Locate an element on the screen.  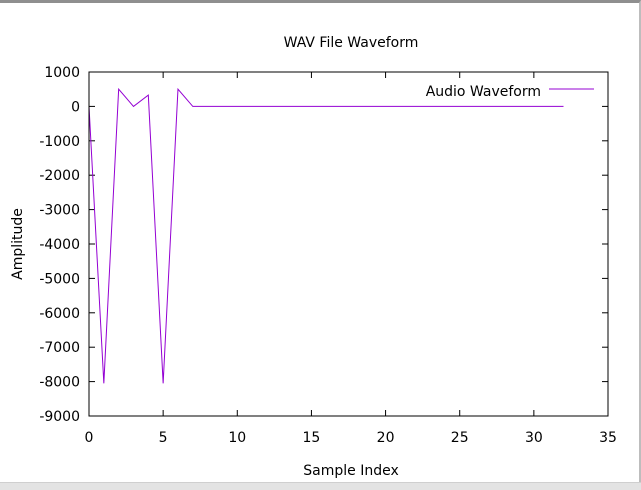
y-tick-label: -7000 is located at coordinates (59, 348).